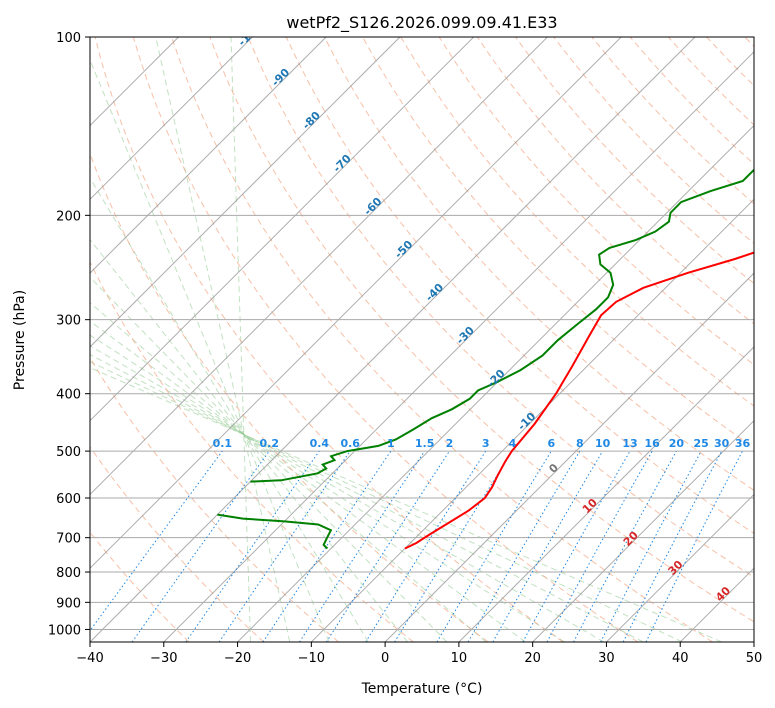 This screenshot has width=775, height=708. I want to click on x-tick-label: −10, so click(311, 658).